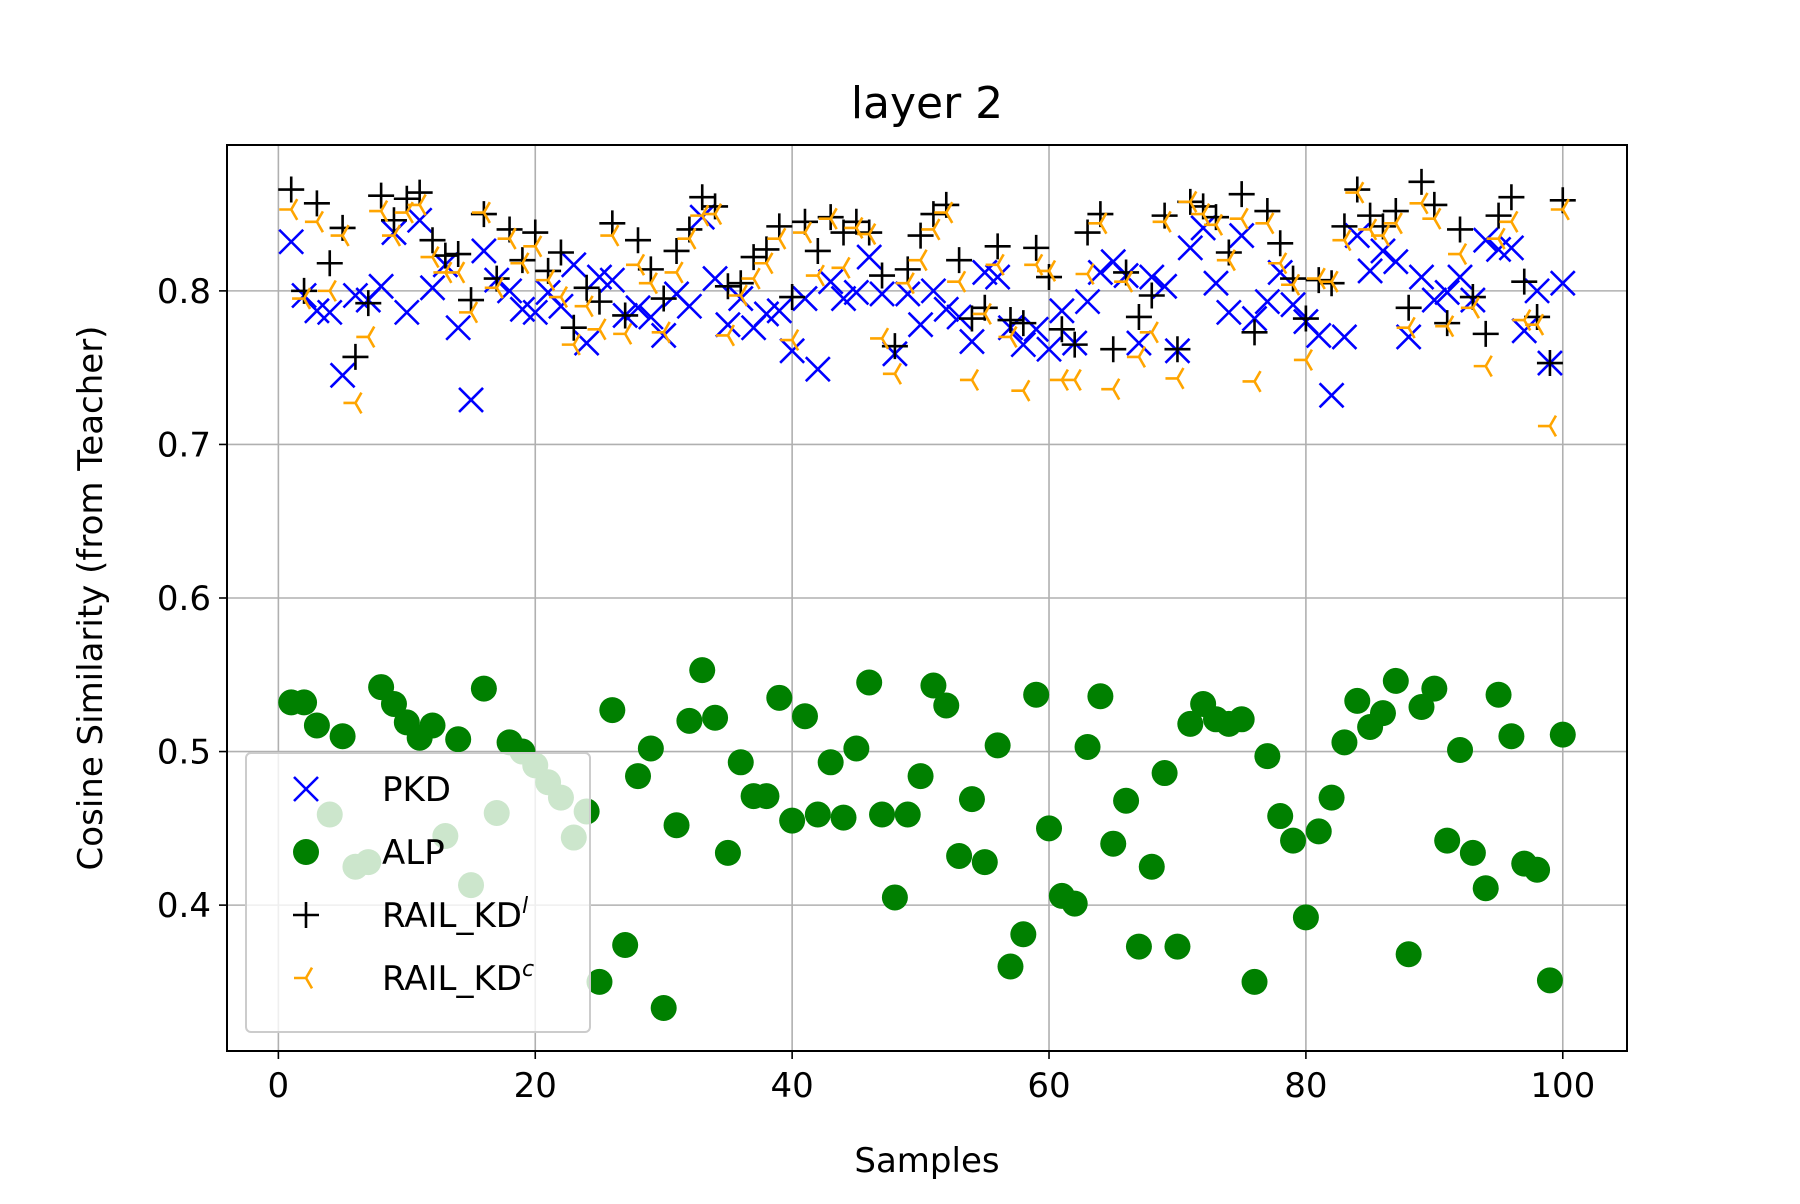  I want to click on chart-title: layer 2, so click(927, 103).